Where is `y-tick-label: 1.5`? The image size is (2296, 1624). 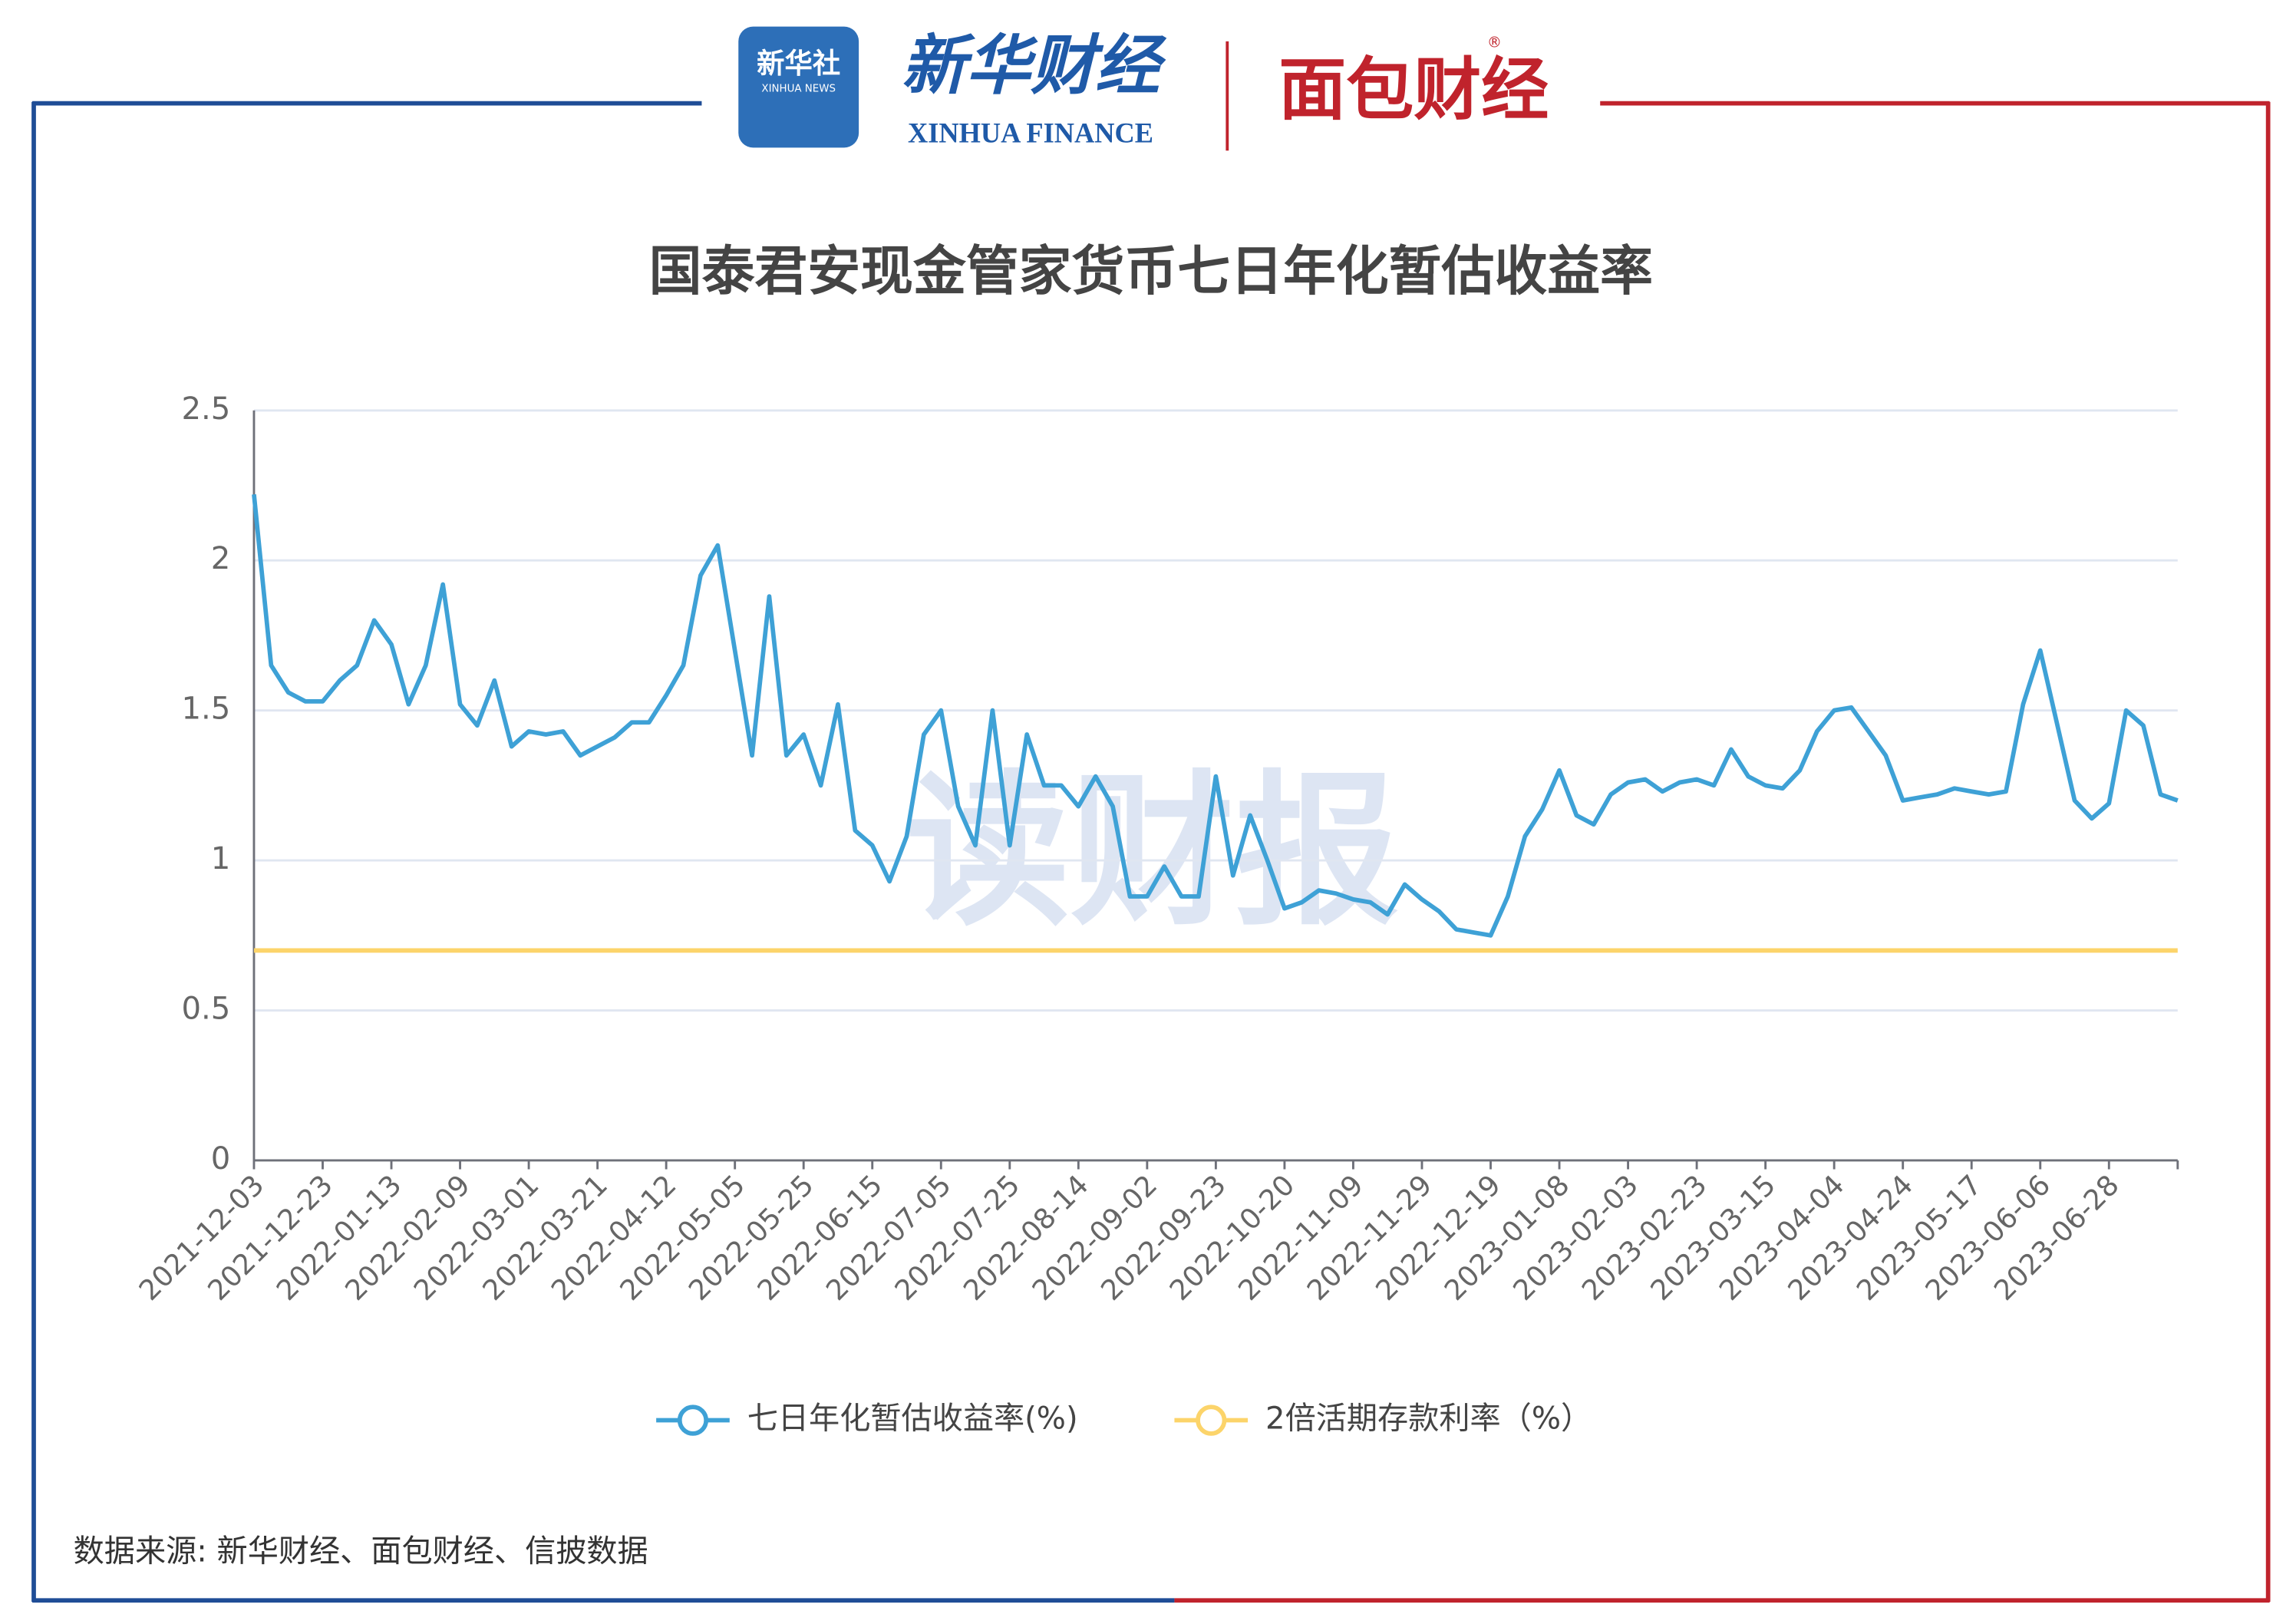 y-tick-label: 1.5 is located at coordinates (205, 709).